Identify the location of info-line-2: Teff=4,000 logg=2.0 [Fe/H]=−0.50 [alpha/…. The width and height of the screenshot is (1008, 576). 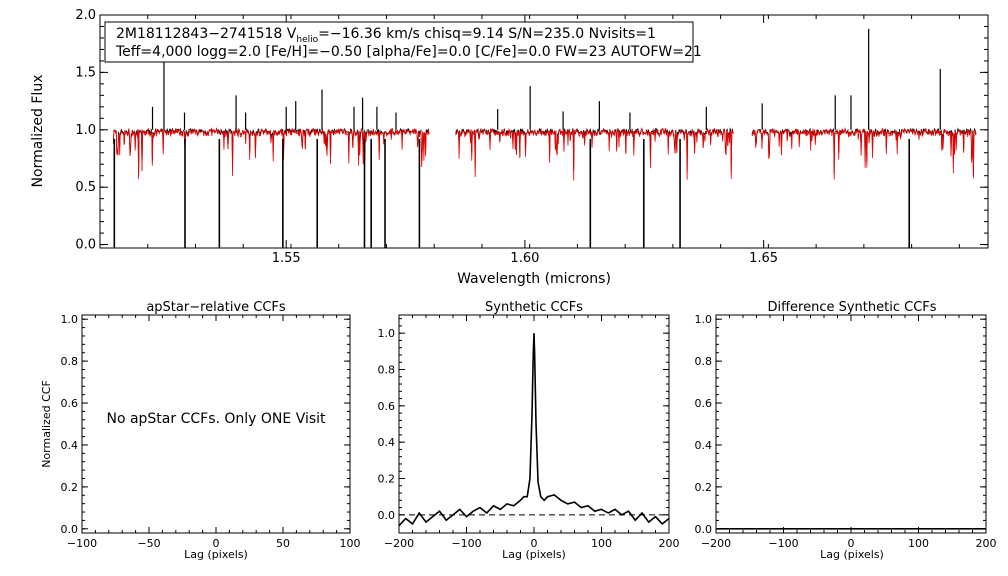
(408, 52).